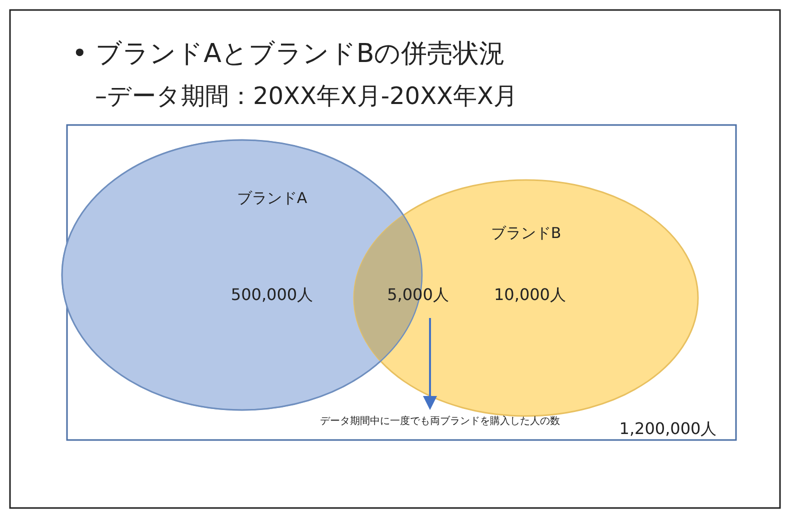 Image resolution: width=789 pixels, height=518 pixels. What do you see at coordinates (272, 294) in the screenshot?
I see `data-label: 500,000人` at bounding box center [272, 294].